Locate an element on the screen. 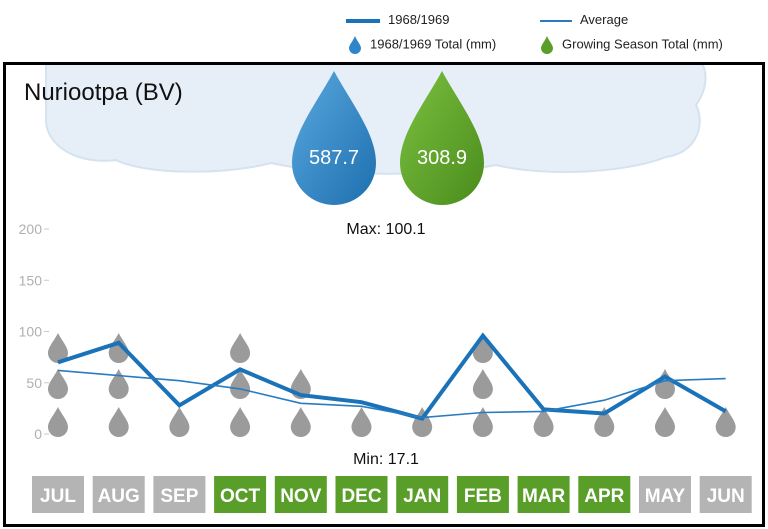 Image resolution: width=768 pixels, height=529 pixels. legend-series-label: 1968/1969 is located at coordinates (419, 19).